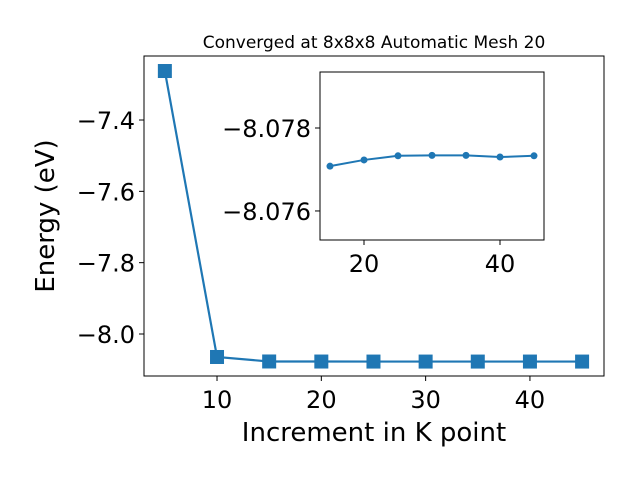 The width and height of the screenshot is (640, 484). I want to click on y-tick-label: −8.0, so click(106, 335).